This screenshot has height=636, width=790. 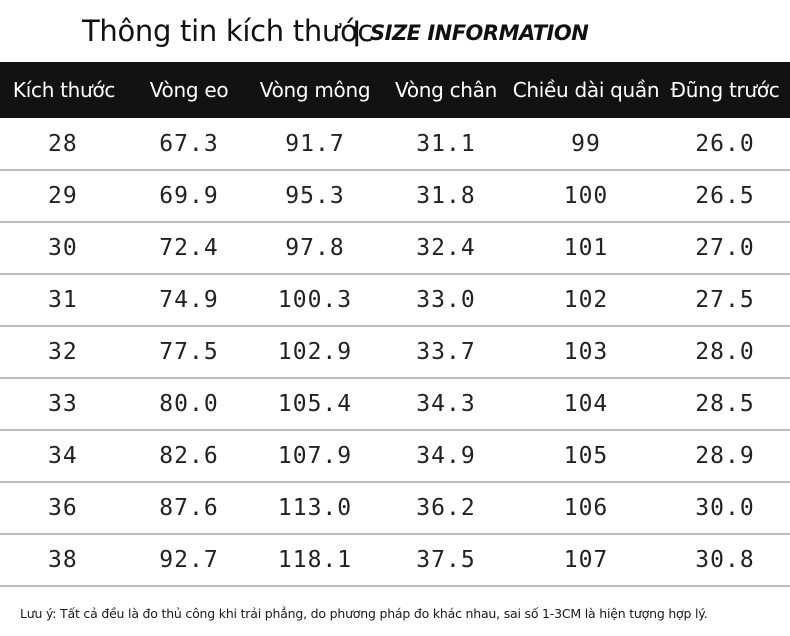 I want to click on table-row: 33 80.0 105.4 34.3 104 28.5, so click(x=395, y=404).